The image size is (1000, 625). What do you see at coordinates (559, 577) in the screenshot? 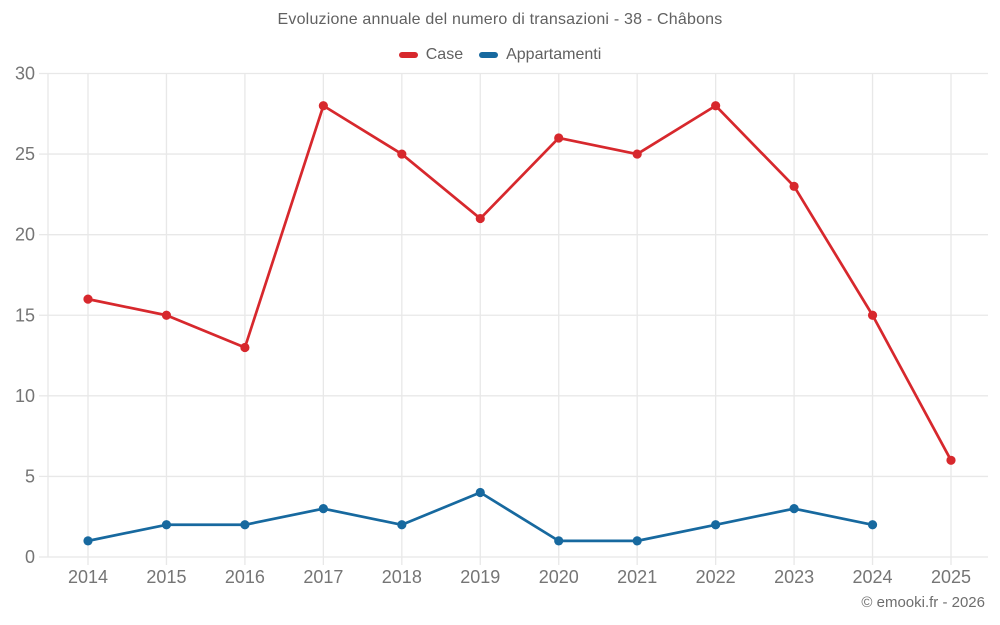
I see `x-axis-label: 2020` at bounding box center [559, 577].